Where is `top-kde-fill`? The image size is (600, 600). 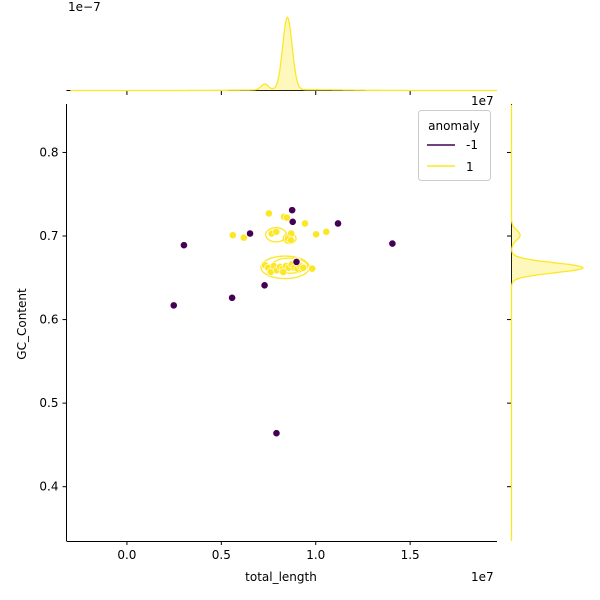 top-kde-fill is located at coordinates (284, 54).